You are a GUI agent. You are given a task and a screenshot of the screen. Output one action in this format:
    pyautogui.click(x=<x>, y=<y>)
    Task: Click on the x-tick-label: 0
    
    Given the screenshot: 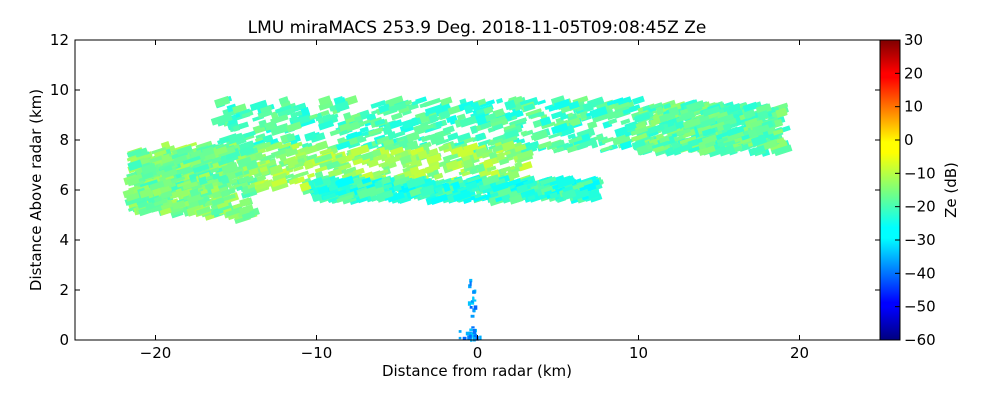 What is the action you would take?
    pyautogui.click(x=478, y=353)
    